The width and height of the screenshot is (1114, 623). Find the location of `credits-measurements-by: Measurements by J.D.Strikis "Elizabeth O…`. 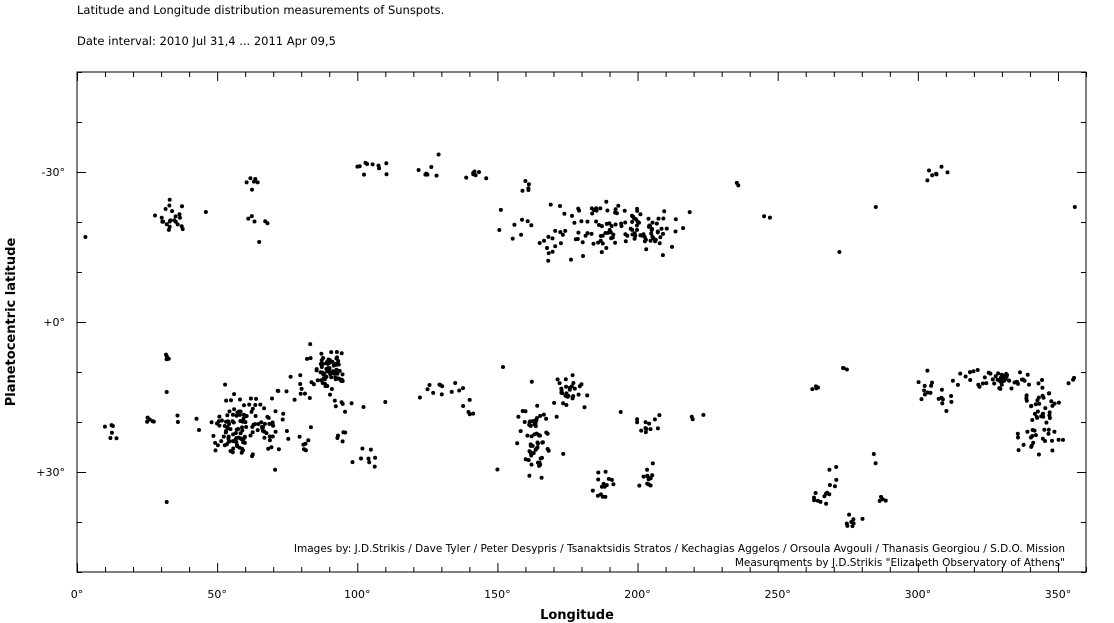

credits-measurements-by: Measurements by J.D.Strikis "Elizabeth O… is located at coordinates (900, 563).